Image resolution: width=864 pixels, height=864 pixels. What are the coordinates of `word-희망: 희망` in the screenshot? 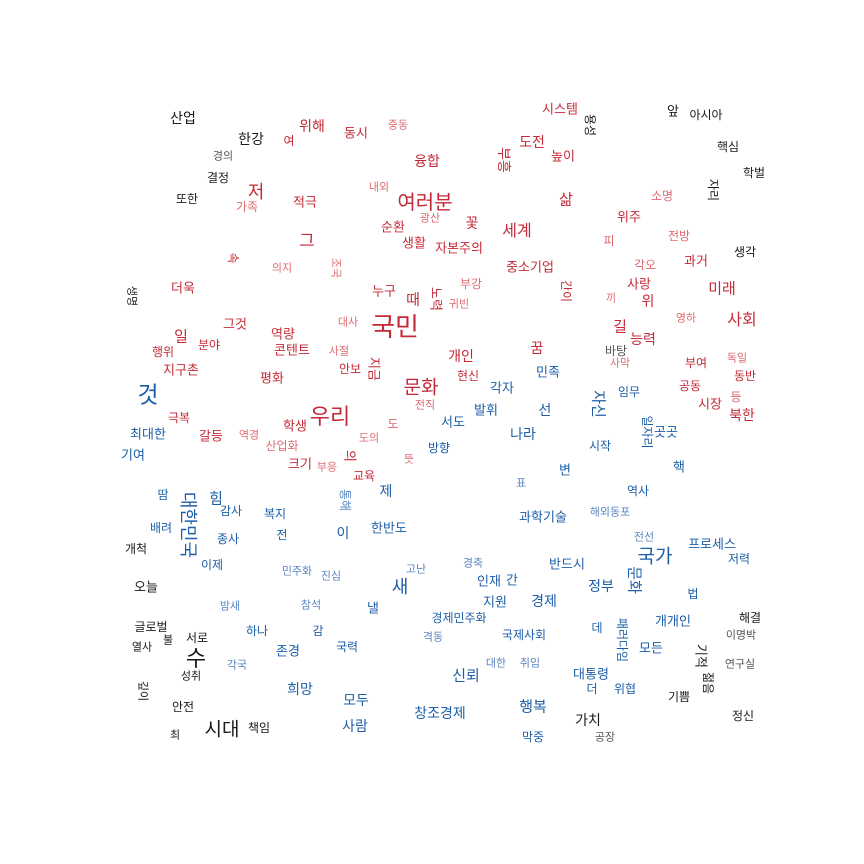 It's located at (300, 690).